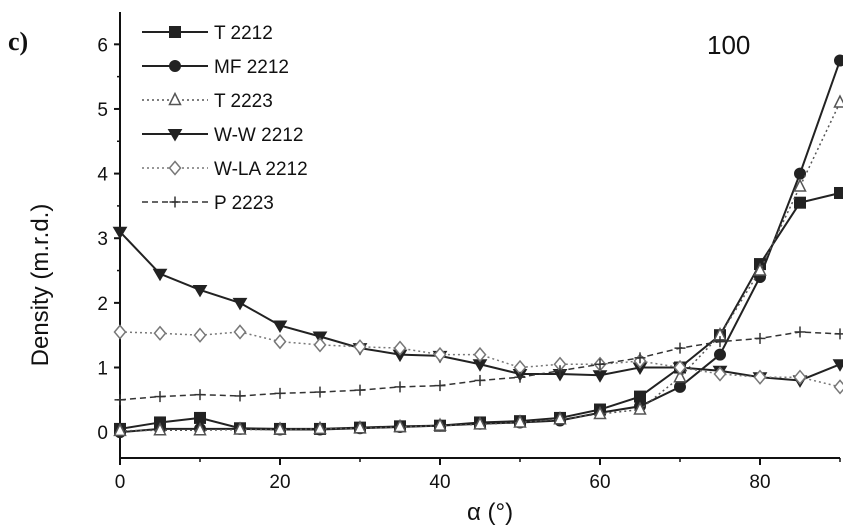 Image resolution: width=843 pixels, height=528 pixels. I want to click on legend-label: MF 2212, so click(251, 67).